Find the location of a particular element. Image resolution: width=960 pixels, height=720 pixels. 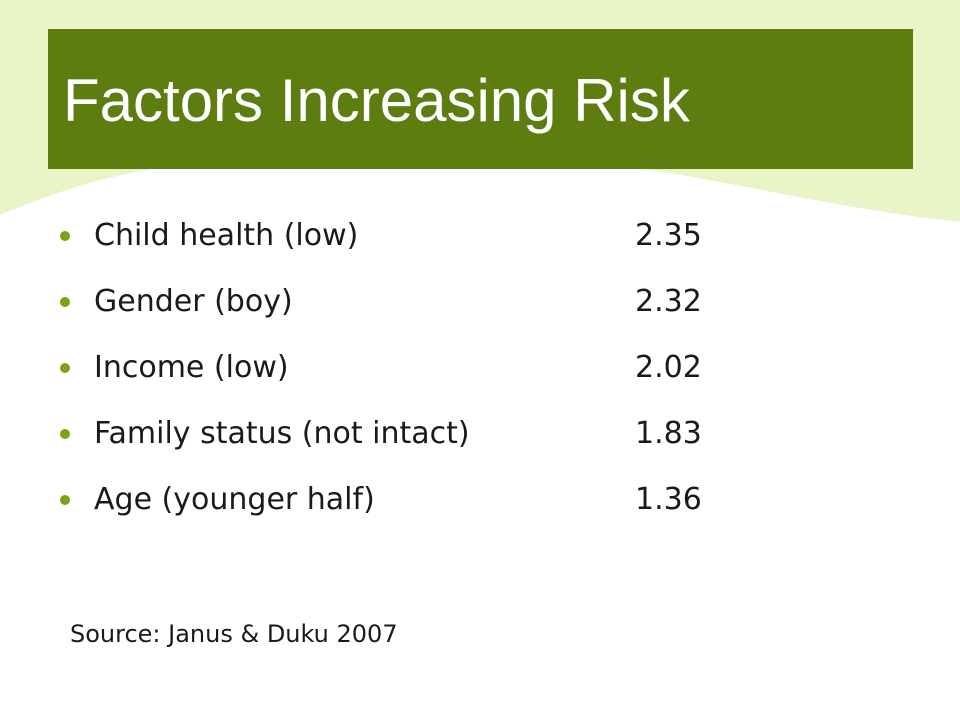

factor-value: 2.32 is located at coordinates (668, 301).